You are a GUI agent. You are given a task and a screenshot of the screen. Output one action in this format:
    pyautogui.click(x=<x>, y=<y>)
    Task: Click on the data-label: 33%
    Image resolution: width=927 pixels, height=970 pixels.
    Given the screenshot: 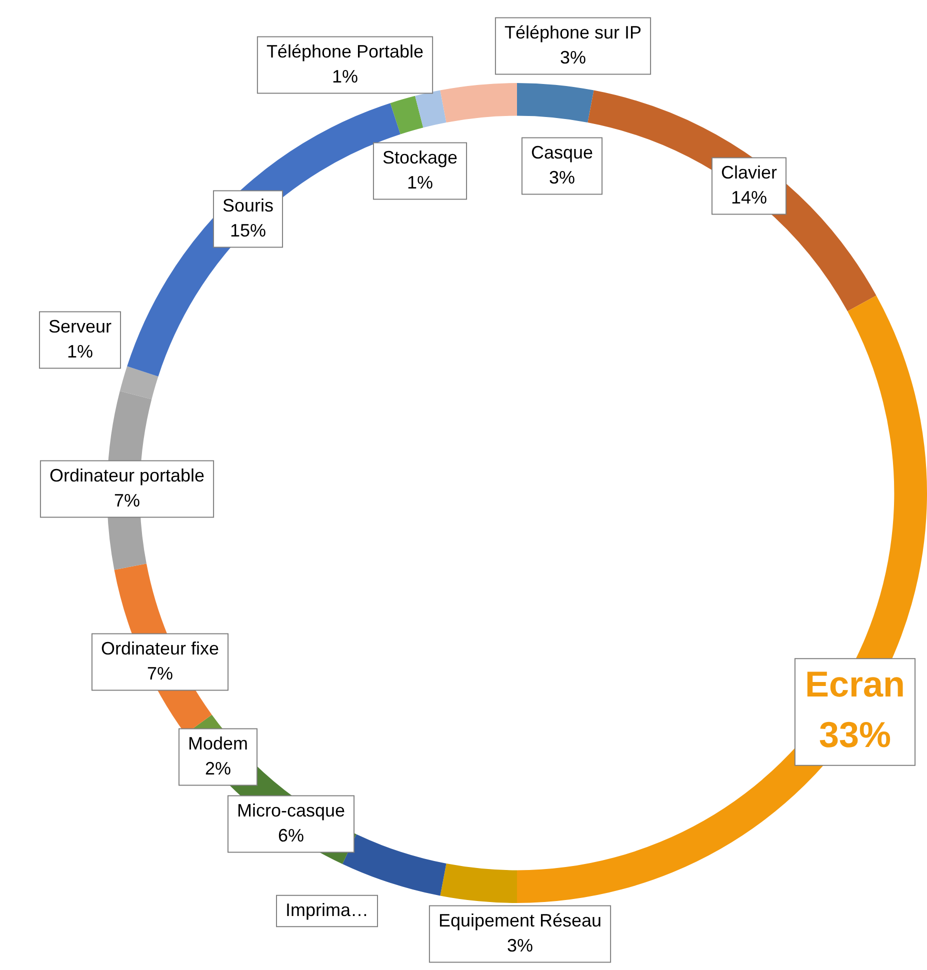 What is the action you would take?
    pyautogui.click(x=855, y=735)
    